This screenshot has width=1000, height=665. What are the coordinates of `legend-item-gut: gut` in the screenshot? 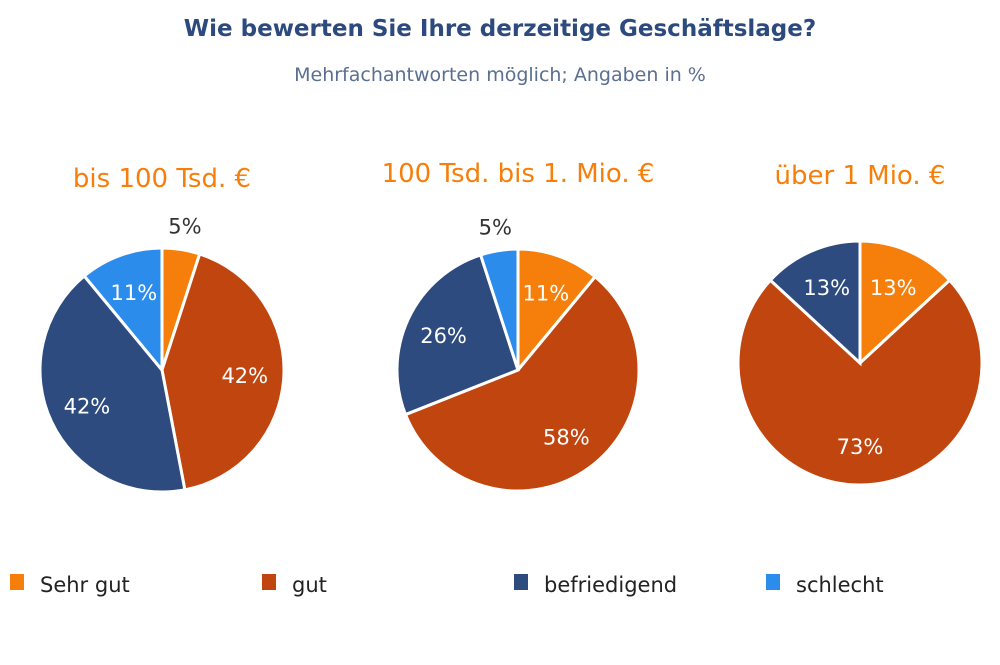 It's located at (294, 585).